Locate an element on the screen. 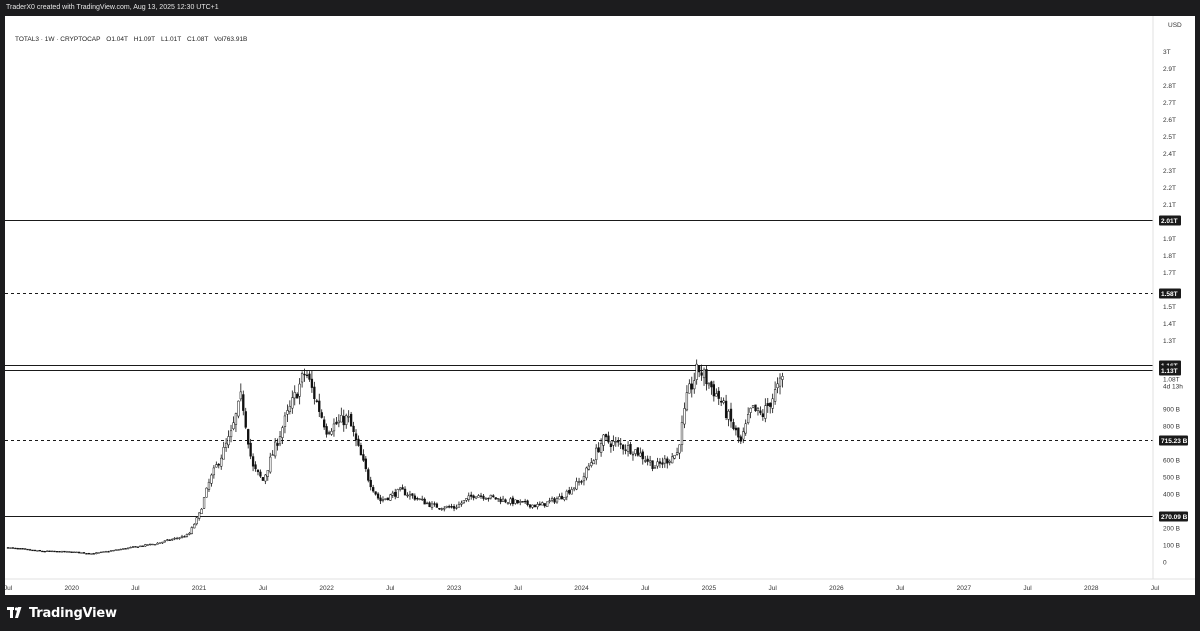 This screenshot has height=631, width=1200. level-price-badge-label: 270.09 B is located at coordinates (1174, 517).